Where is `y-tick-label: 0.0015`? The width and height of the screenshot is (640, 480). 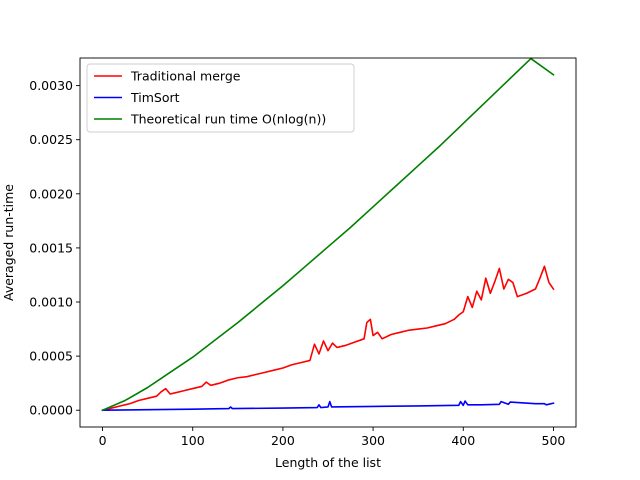
y-tick-label: 0.0015 is located at coordinates (51, 247).